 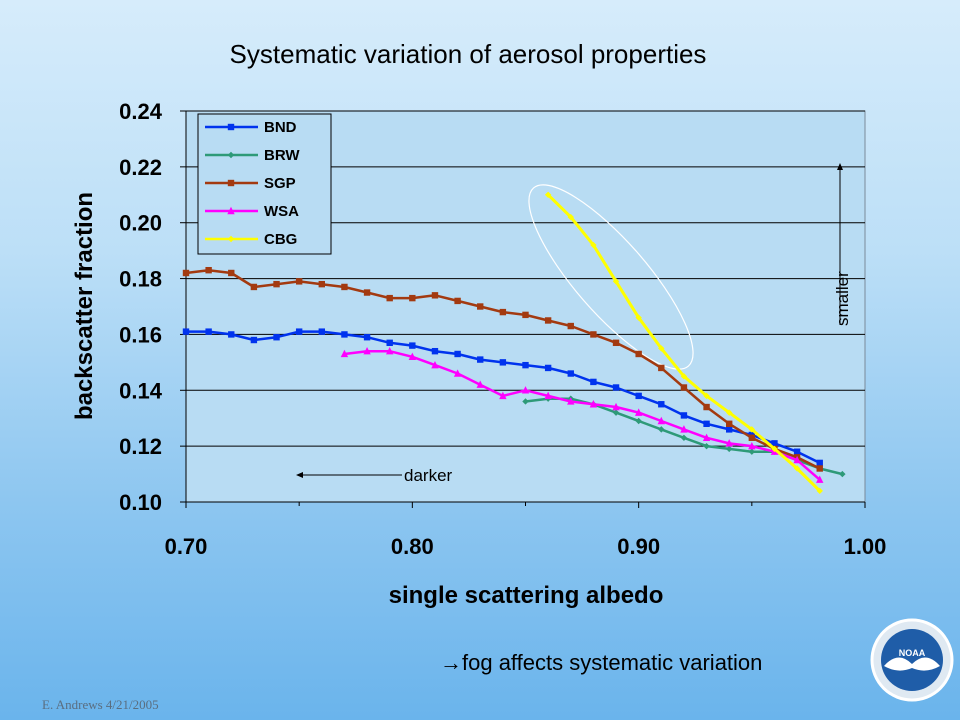 What do you see at coordinates (140, 446) in the screenshot?
I see `y-tick-label: 0.12` at bounding box center [140, 446].